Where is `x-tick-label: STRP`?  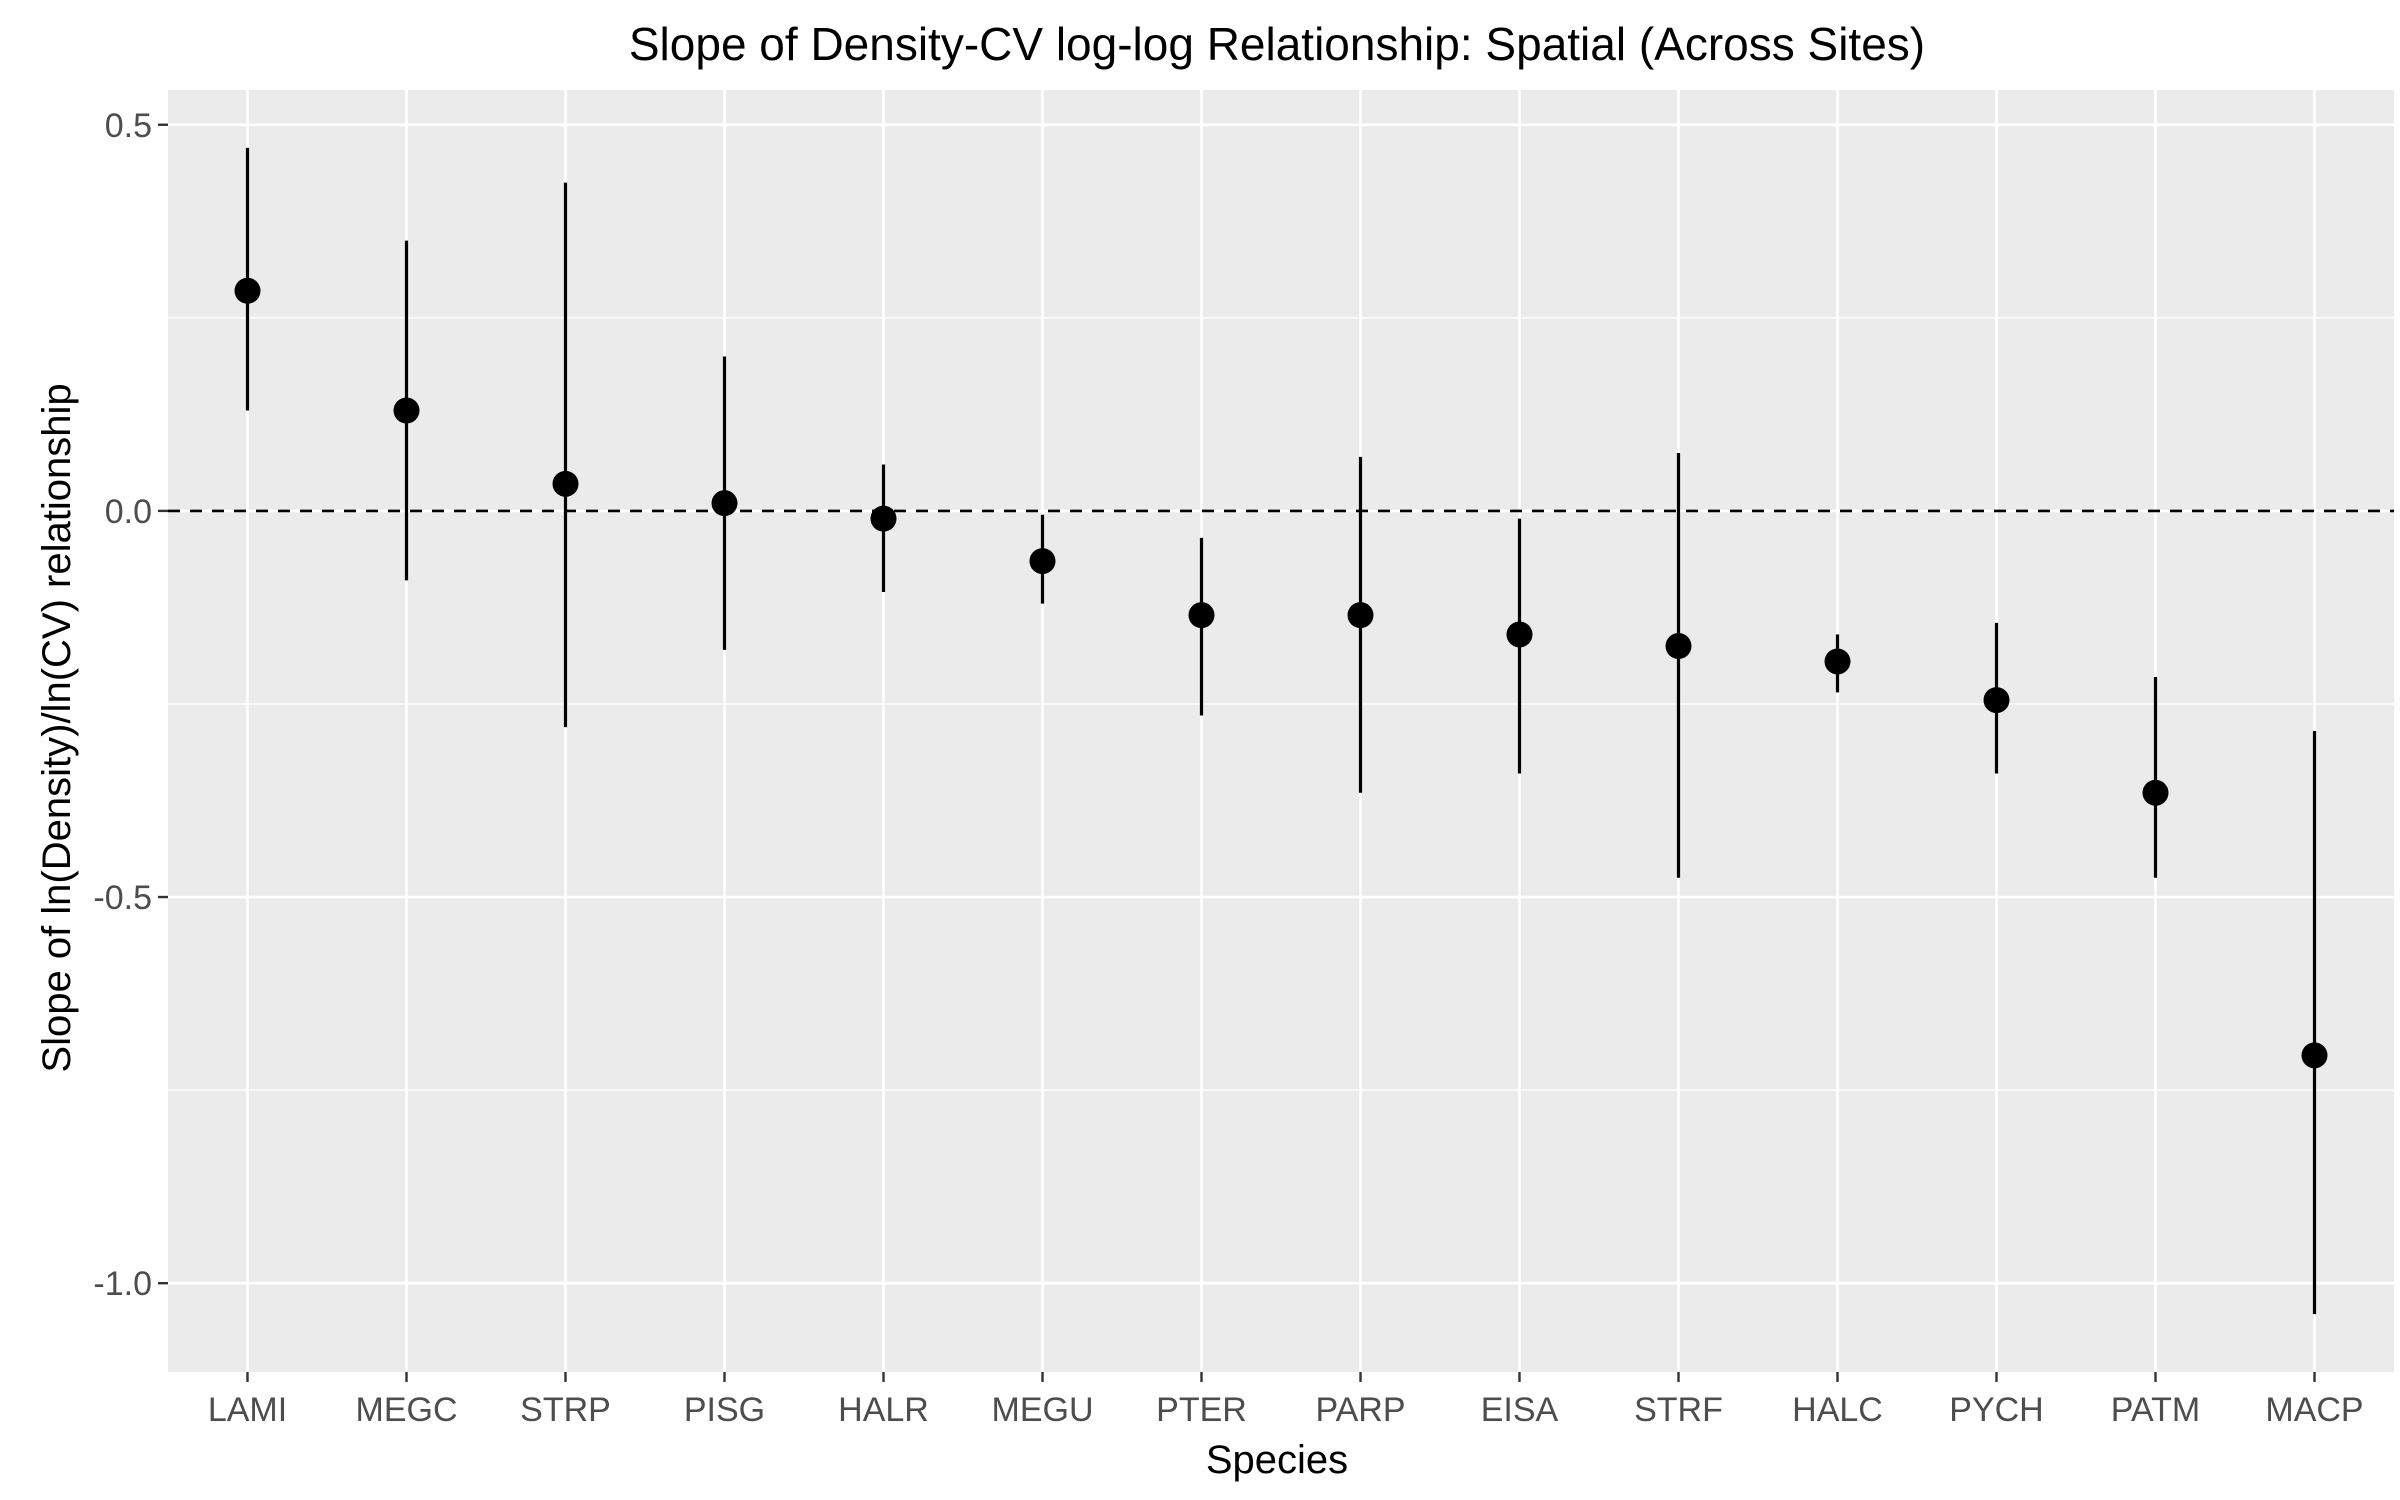
x-tick-label: STRP is located at coordinates (565, 1410).